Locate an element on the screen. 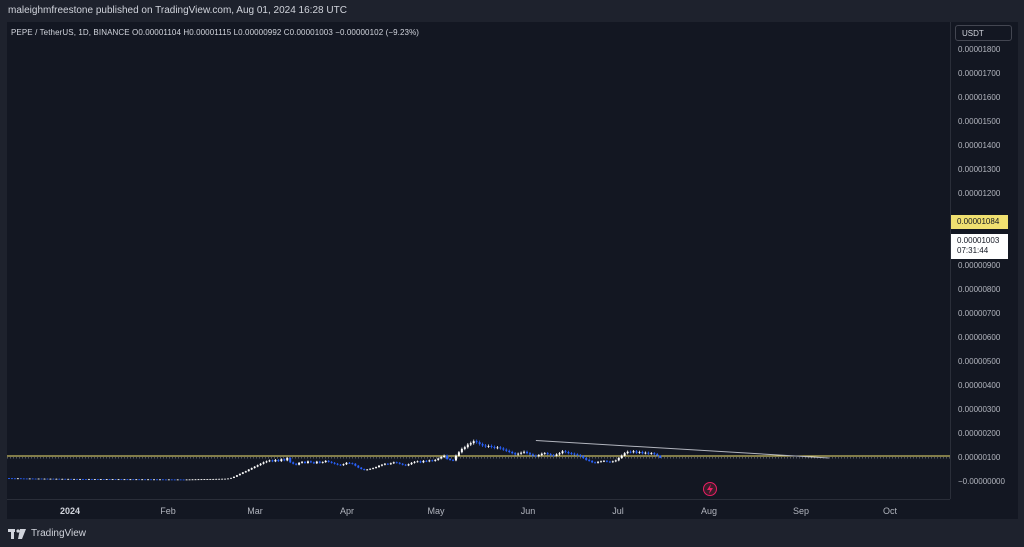 Image resolution: width=1024 pixels, height=547 pixels. tradingview-brand: TradingView is located at coordinates (47, 533).